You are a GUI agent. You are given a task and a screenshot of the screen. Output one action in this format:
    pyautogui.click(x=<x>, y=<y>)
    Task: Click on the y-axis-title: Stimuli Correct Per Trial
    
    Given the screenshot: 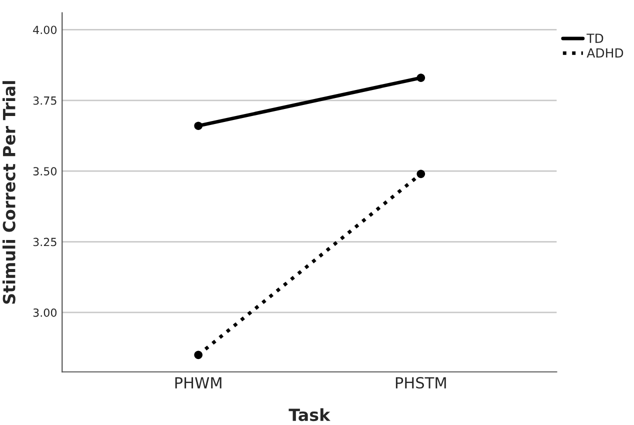 What is the action you would take?
    pyautogui.click(x=9, y=192)
    